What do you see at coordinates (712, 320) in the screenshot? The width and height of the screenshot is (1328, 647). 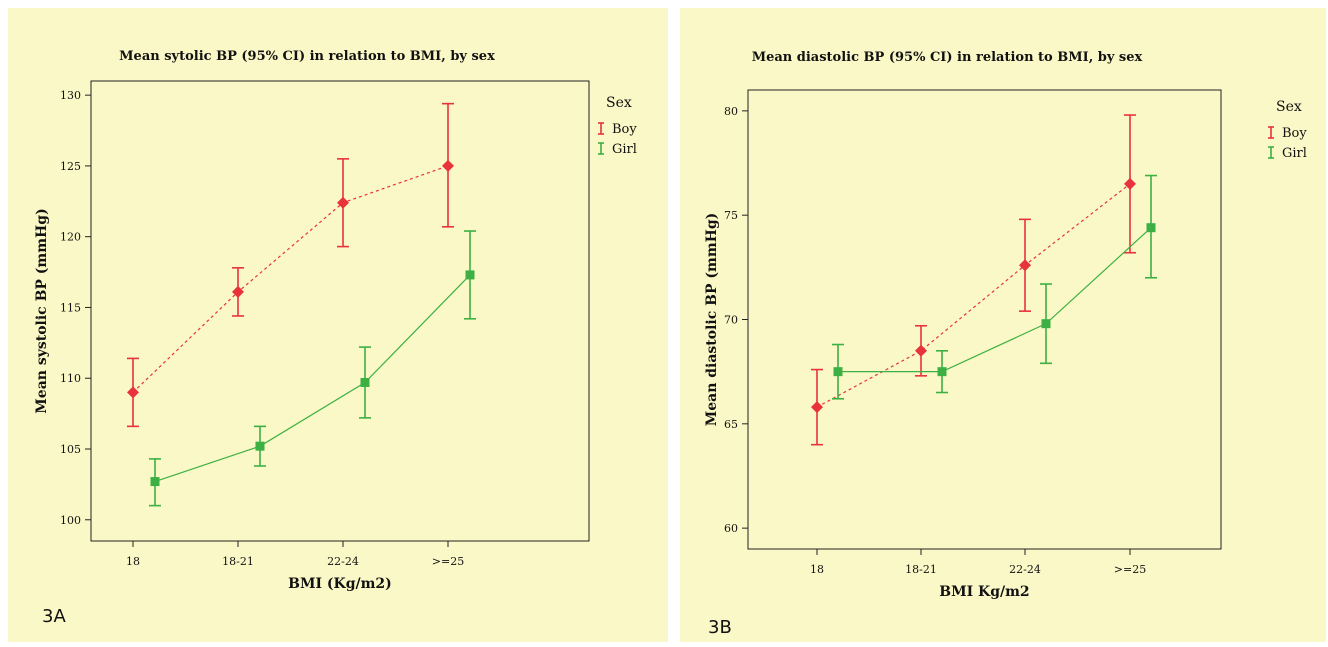 I see `y-axis-title: Mean diastolic BP (mmHg)` at bounding box center [712, 320].